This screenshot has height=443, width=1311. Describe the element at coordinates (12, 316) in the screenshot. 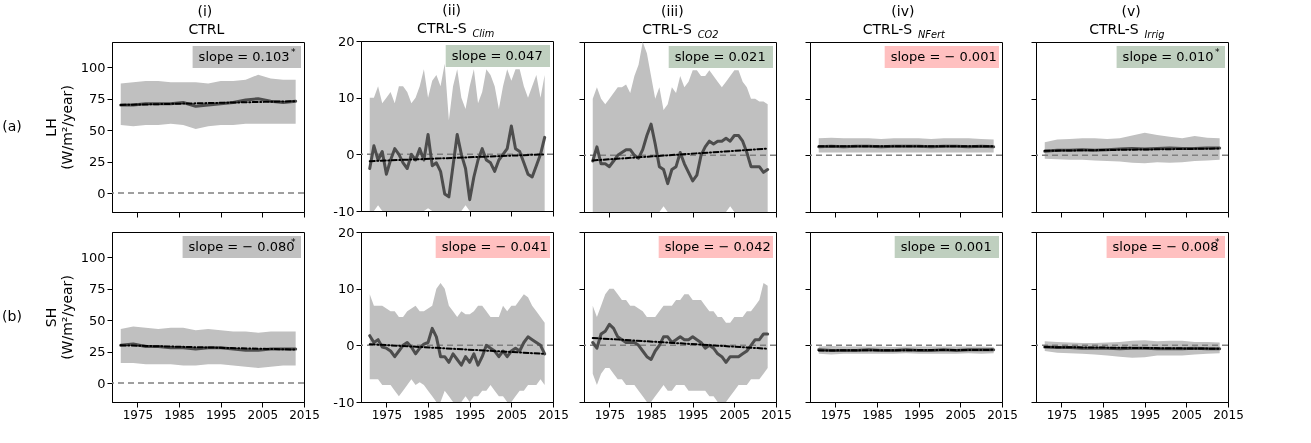

I see `text: (b)` at that location.